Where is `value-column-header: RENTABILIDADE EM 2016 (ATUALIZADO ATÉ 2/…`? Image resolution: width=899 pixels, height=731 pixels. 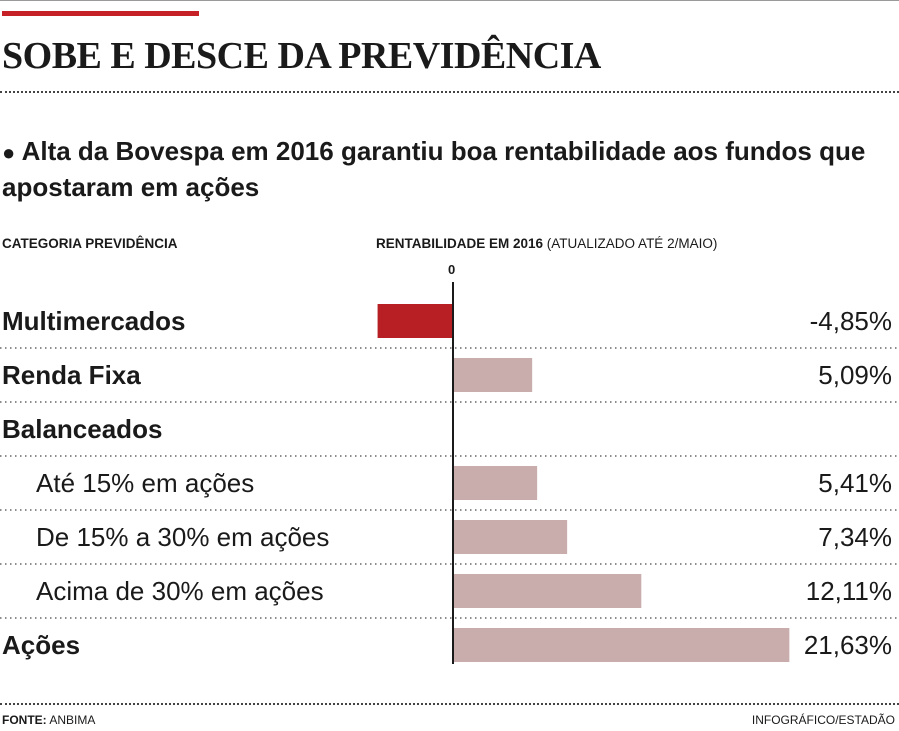
value-column-header: RENTABILIDADE EM 2016 (ATUALIZADO ATÉ 2/… is located at coordinates (546, 244).